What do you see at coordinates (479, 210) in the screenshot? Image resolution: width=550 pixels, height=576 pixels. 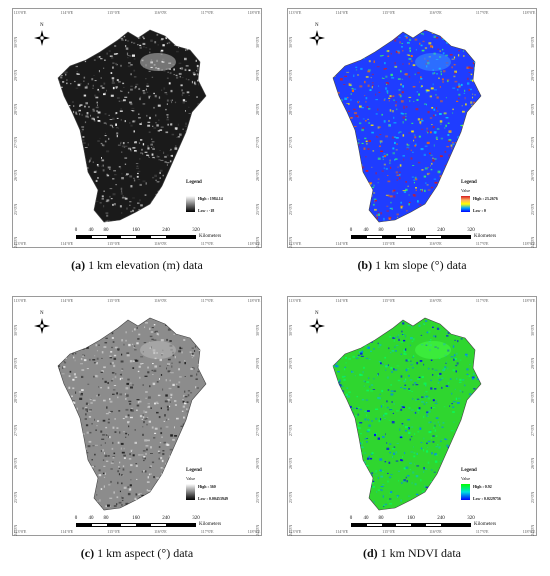 I see `legend-low: Low : 0` at bounding box center [479, 210].